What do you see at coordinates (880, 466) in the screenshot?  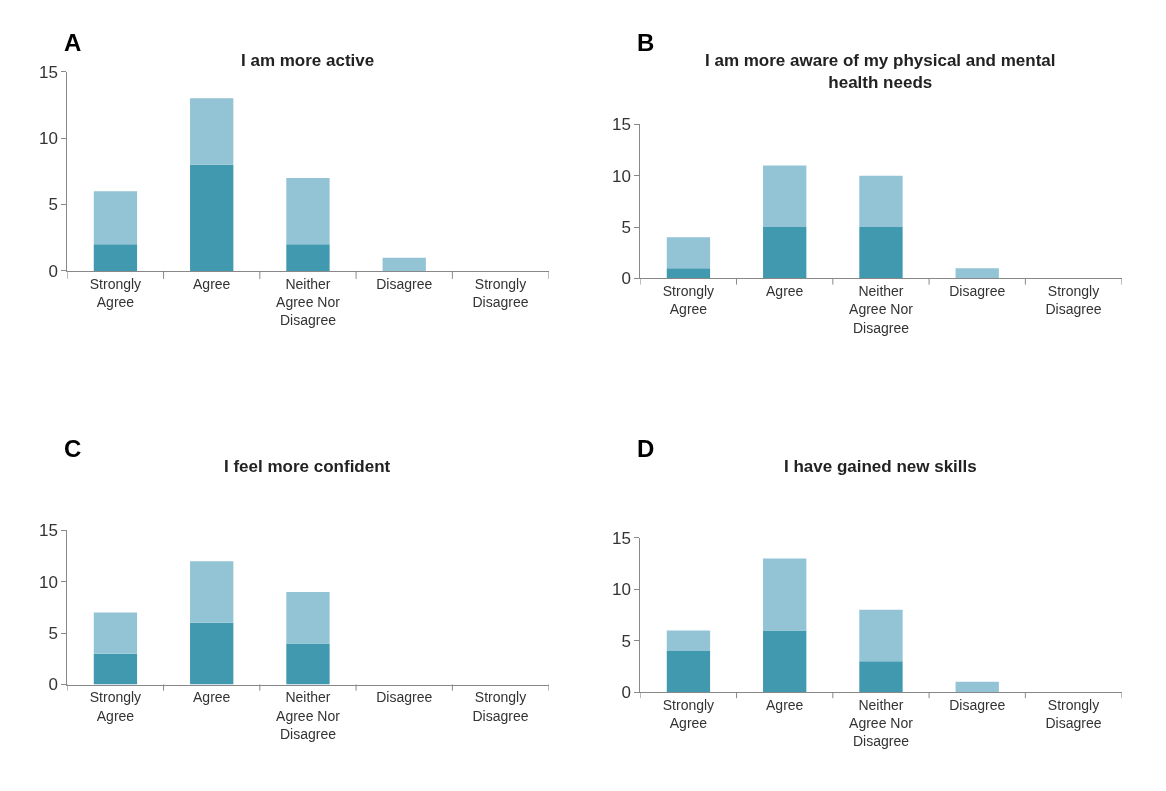 I see `chart-title: I have gained new skills` at bounding box center [880, 466].